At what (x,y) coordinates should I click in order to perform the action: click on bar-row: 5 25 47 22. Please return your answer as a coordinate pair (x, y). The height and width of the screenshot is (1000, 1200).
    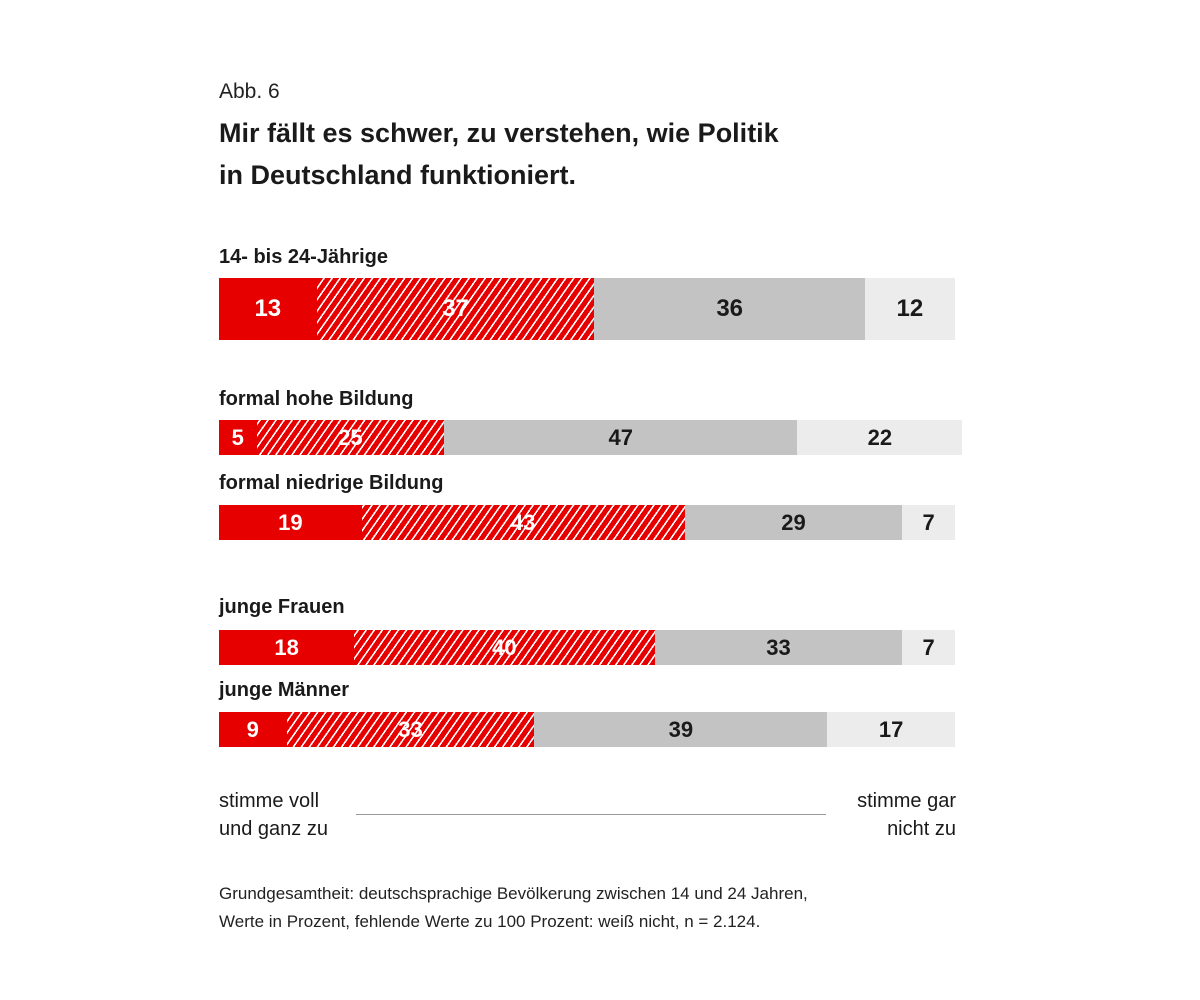
    Looking at the image, I should click on (591, 437).